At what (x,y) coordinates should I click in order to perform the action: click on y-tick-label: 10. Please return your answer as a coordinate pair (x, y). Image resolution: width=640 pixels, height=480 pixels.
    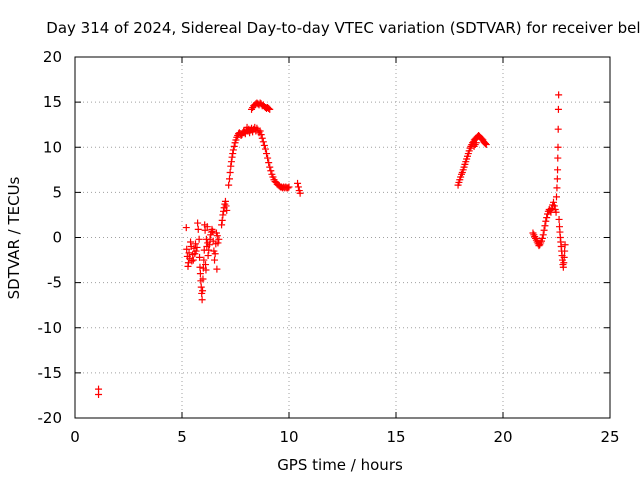
    Looking at the image, I should click on (52, 147).